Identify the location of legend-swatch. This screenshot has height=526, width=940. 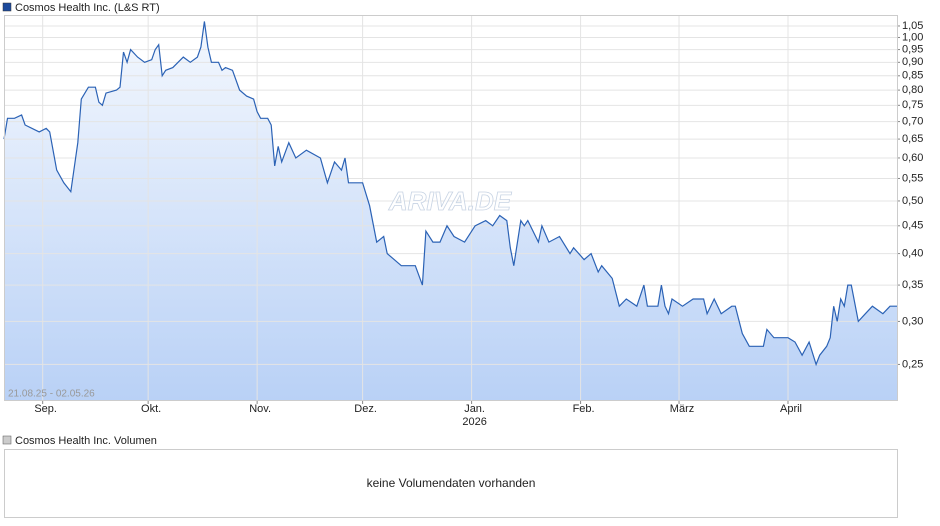
(7, 7).